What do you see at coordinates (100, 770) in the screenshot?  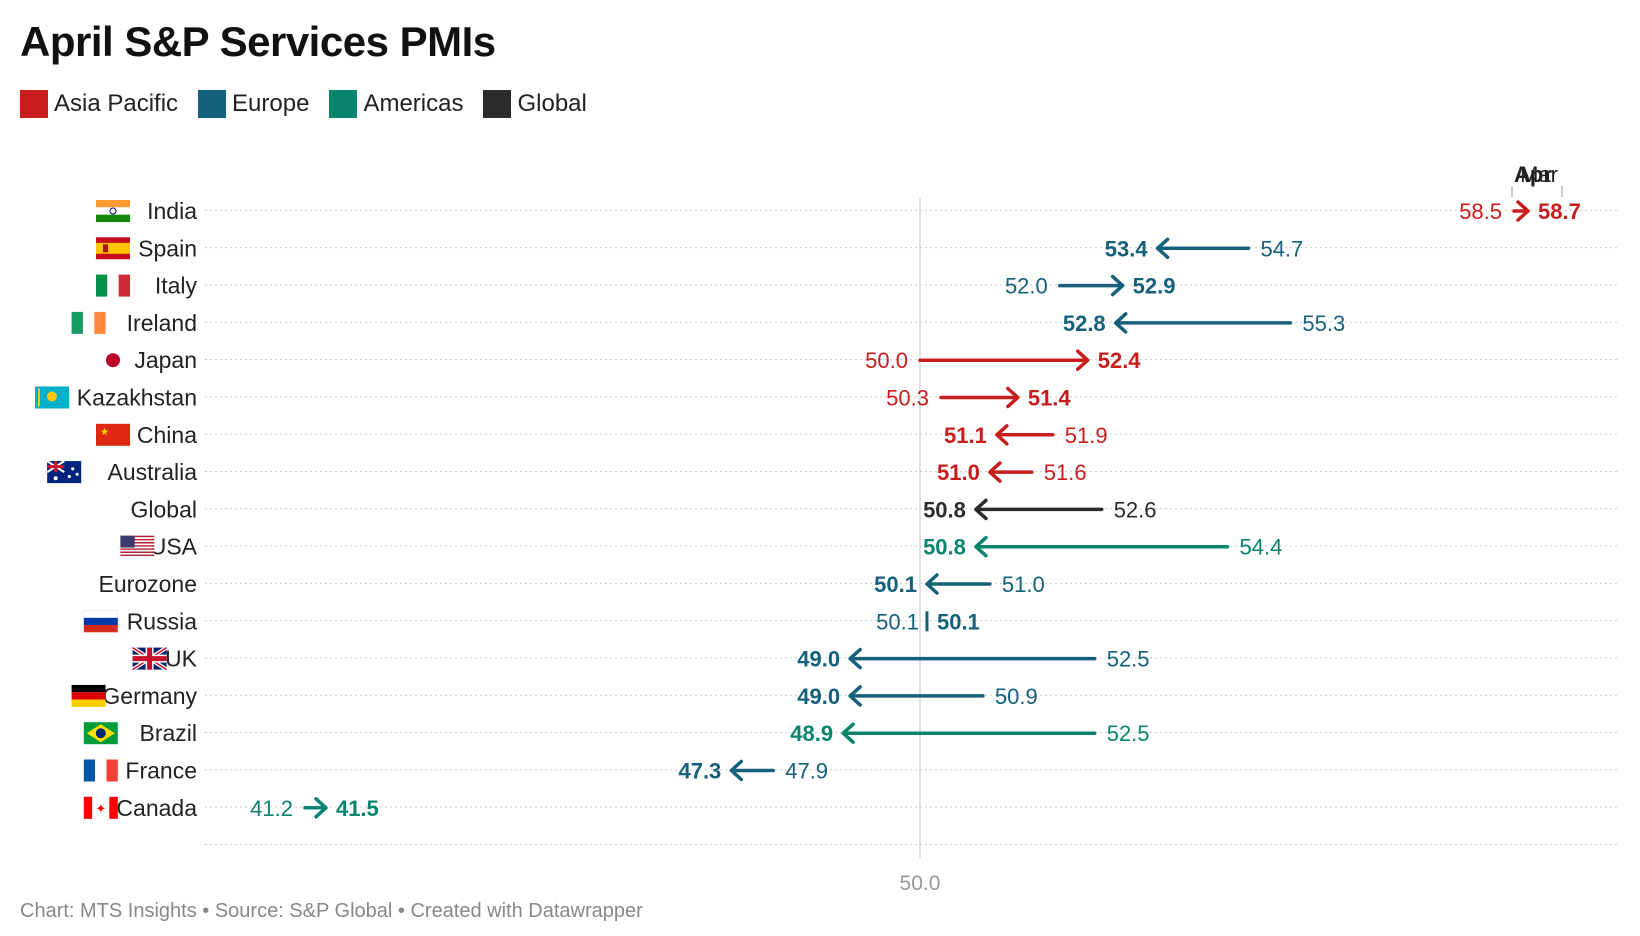 I see `france-flag-icon` at bounding box center [100, 770].